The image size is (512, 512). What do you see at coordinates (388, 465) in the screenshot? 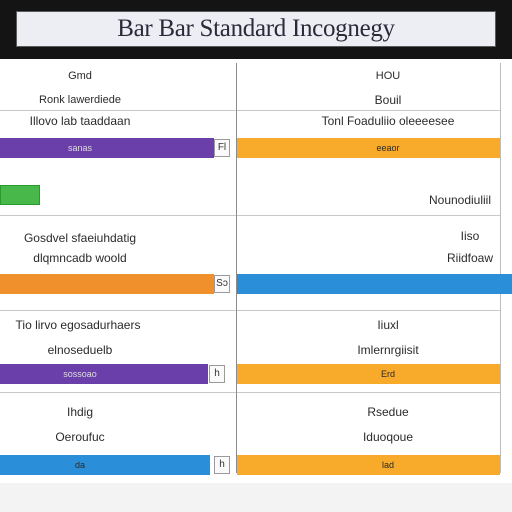
I see `right-bar-label: lad` at bounding box center [388, 465].